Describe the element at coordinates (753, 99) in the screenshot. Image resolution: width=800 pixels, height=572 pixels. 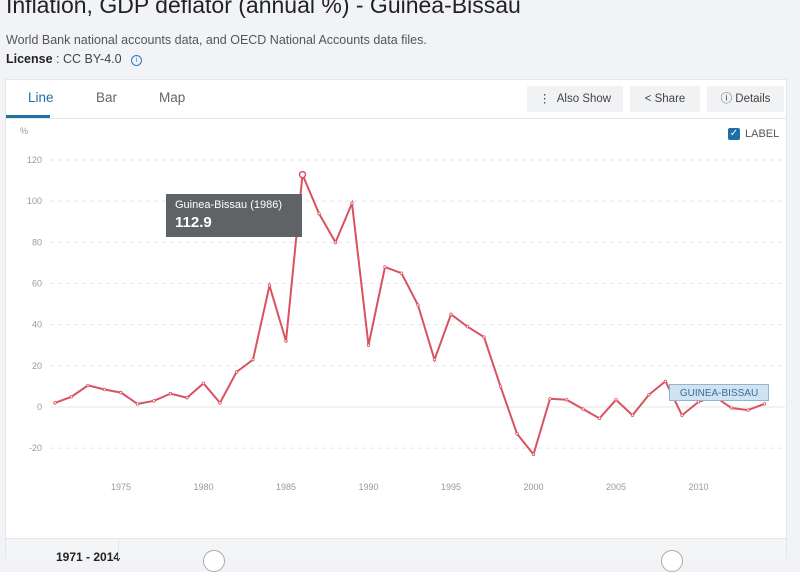
I see `details-label: Details` at that location.